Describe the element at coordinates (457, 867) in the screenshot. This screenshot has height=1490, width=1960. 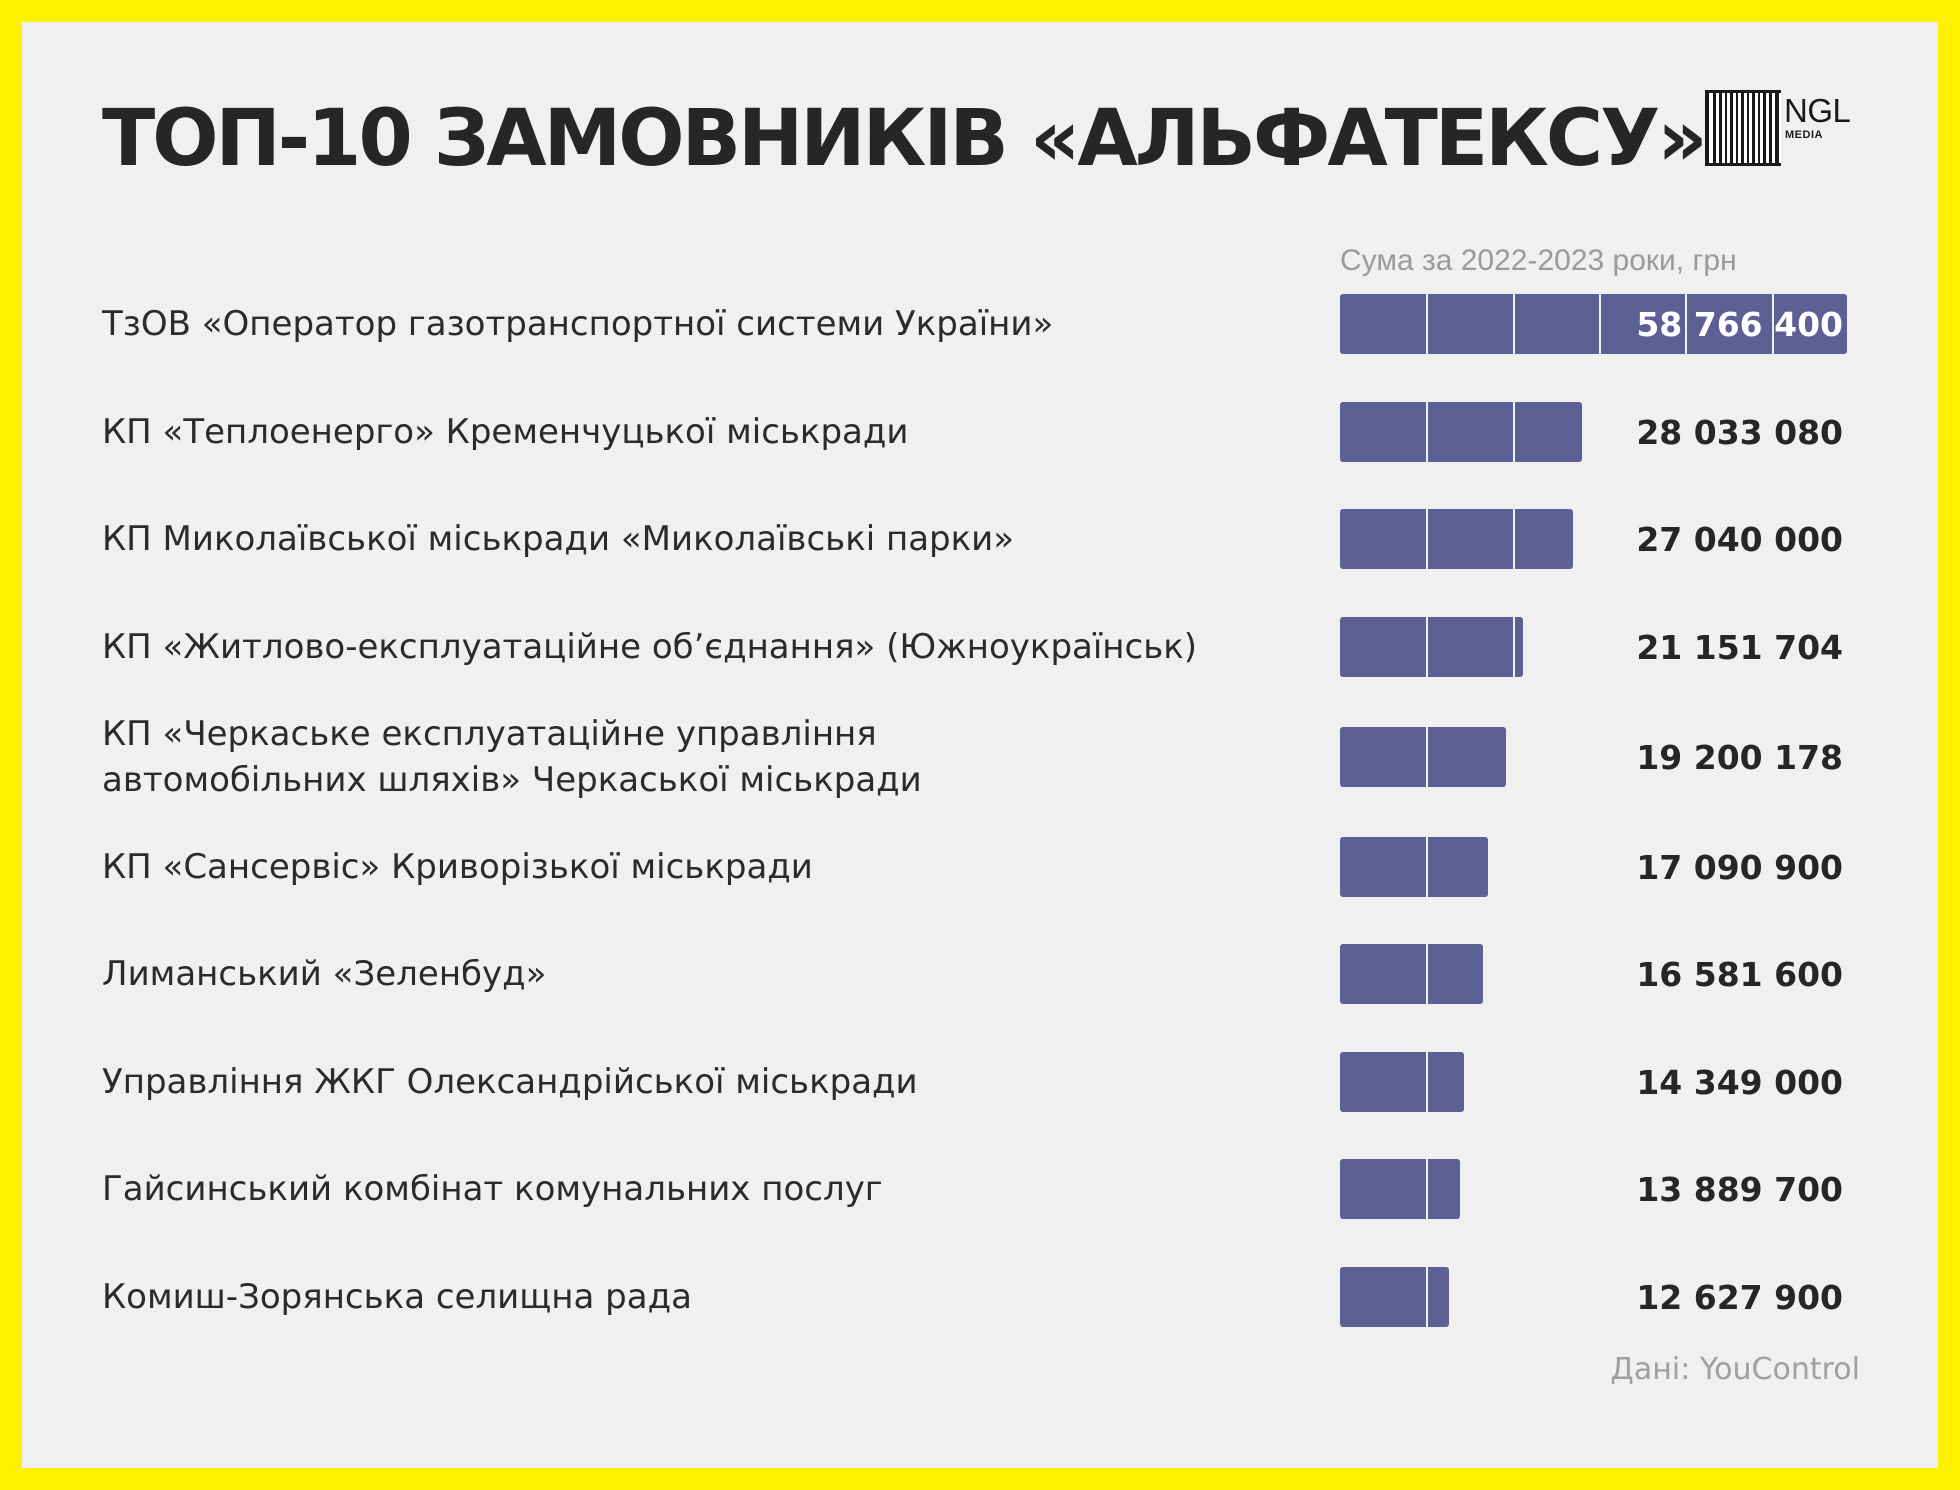
I see `category-label: КП «Сансервіс» Криворізької міськради` at that location.